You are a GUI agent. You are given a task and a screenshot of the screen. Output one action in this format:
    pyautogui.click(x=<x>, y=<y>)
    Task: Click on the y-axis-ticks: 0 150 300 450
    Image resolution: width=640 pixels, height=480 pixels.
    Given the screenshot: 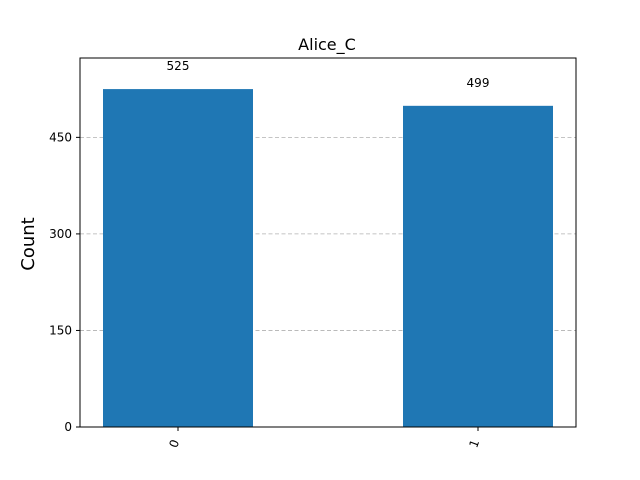 What is the action you would take?
    pyautogui.click(x=64, y=282)
    